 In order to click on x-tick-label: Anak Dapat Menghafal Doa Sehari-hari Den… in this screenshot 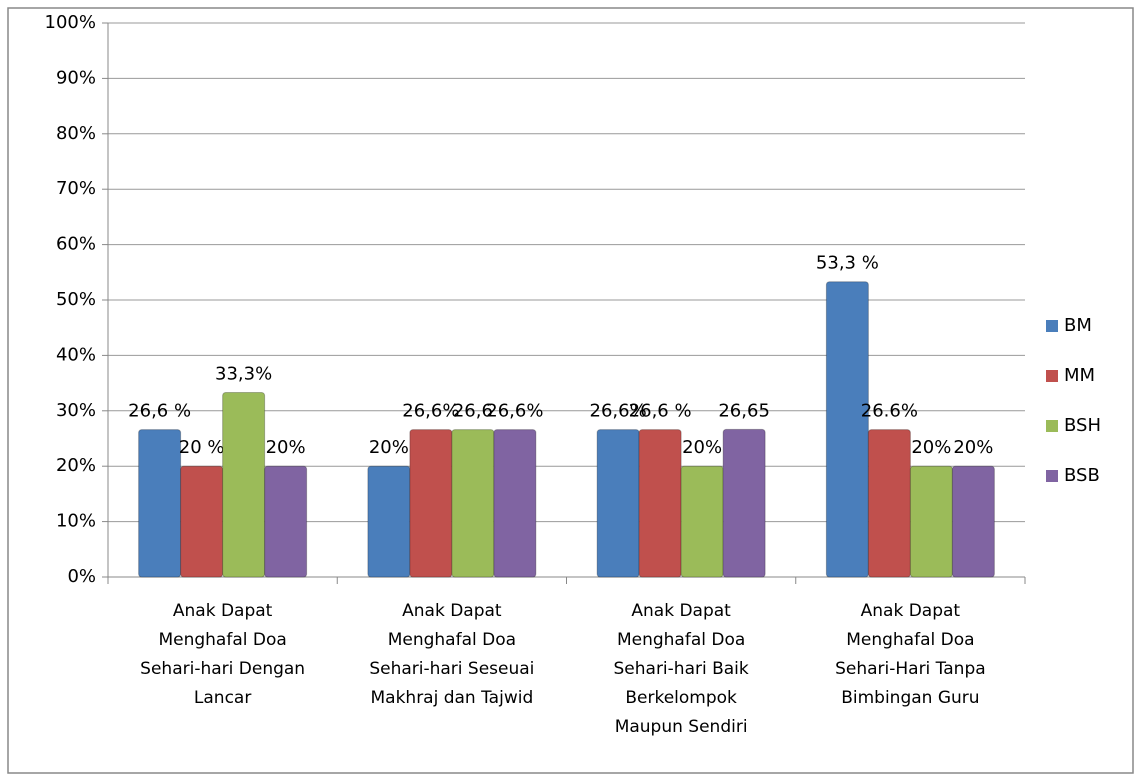, I will do `click(223, 654)`.